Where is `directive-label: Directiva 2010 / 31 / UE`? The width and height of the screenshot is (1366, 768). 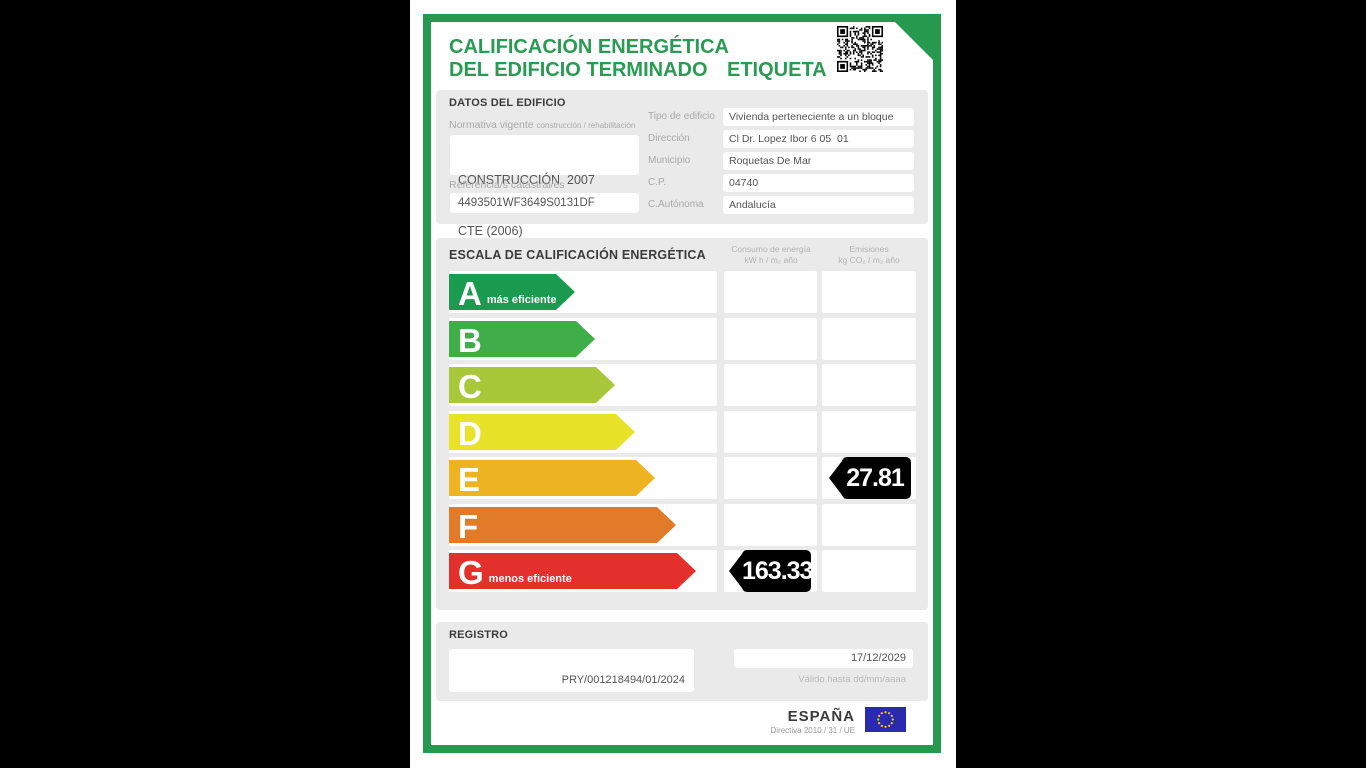 directive-label: Directiva 2010 / 31 / UE is located at coordinates (812, 730).